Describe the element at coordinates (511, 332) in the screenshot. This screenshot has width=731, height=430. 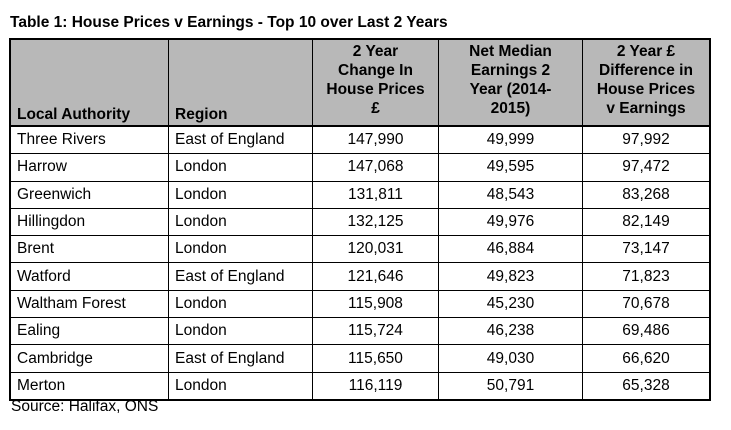
I see `cell-net-median-earnings: 46,238` at that location.